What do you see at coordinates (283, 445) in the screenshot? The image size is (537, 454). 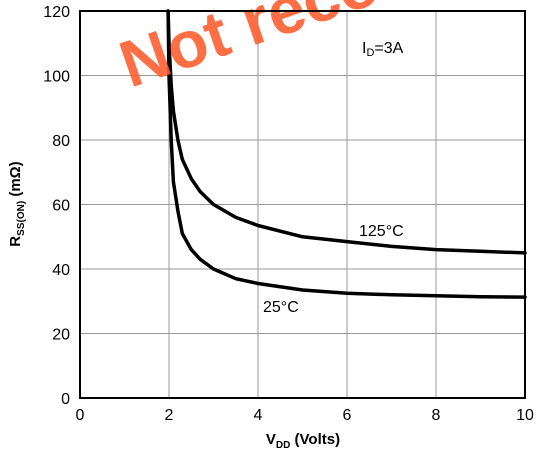 I see `x-axis-title-subscript: DD` at bounding box center [283, 445].